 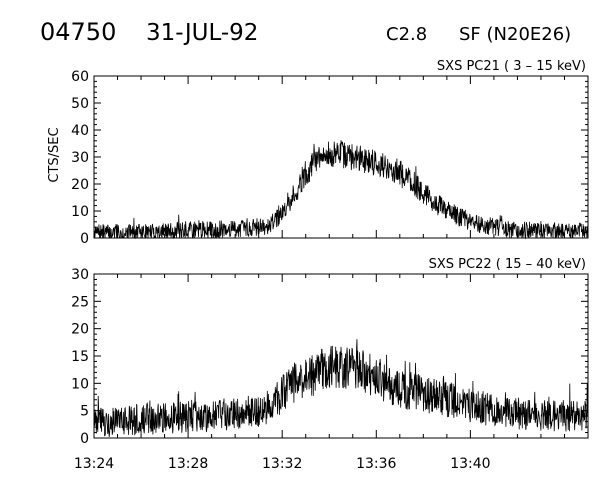 What do you see at coordinates (406, 34) in the screenshot?
I see `goes-class: C2.8` at bounding box center [406, 34].